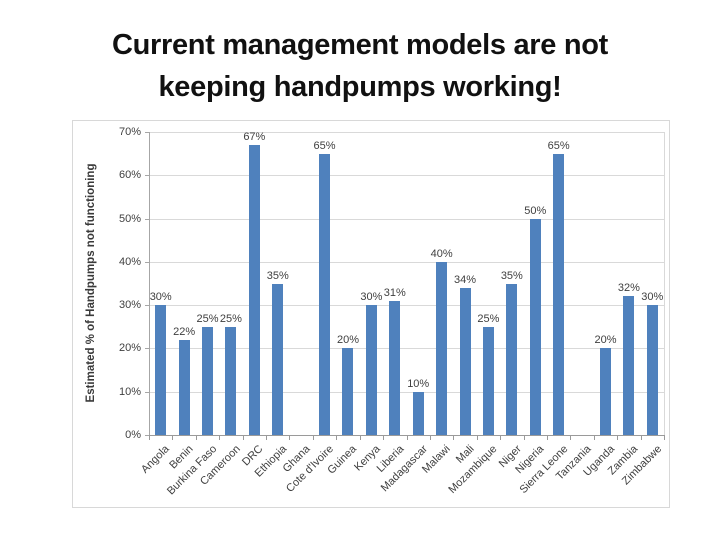 The height and width of the screenshot is (540, 720). What do you see at coordinates (360, 87) in the screenshot?
I see `slide-title-line2: keeping handpumps working!` at bounding box center [360, 87].